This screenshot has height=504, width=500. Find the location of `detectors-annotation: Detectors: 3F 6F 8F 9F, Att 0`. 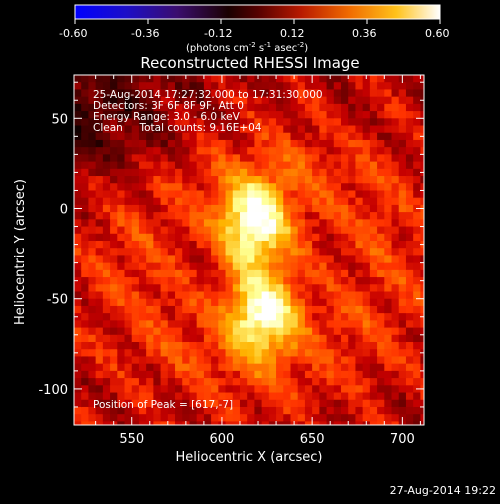

detectors-annotation: Detectors: 3F 6F 8F 9F, Att 0 is located at coordinates (168, 106).